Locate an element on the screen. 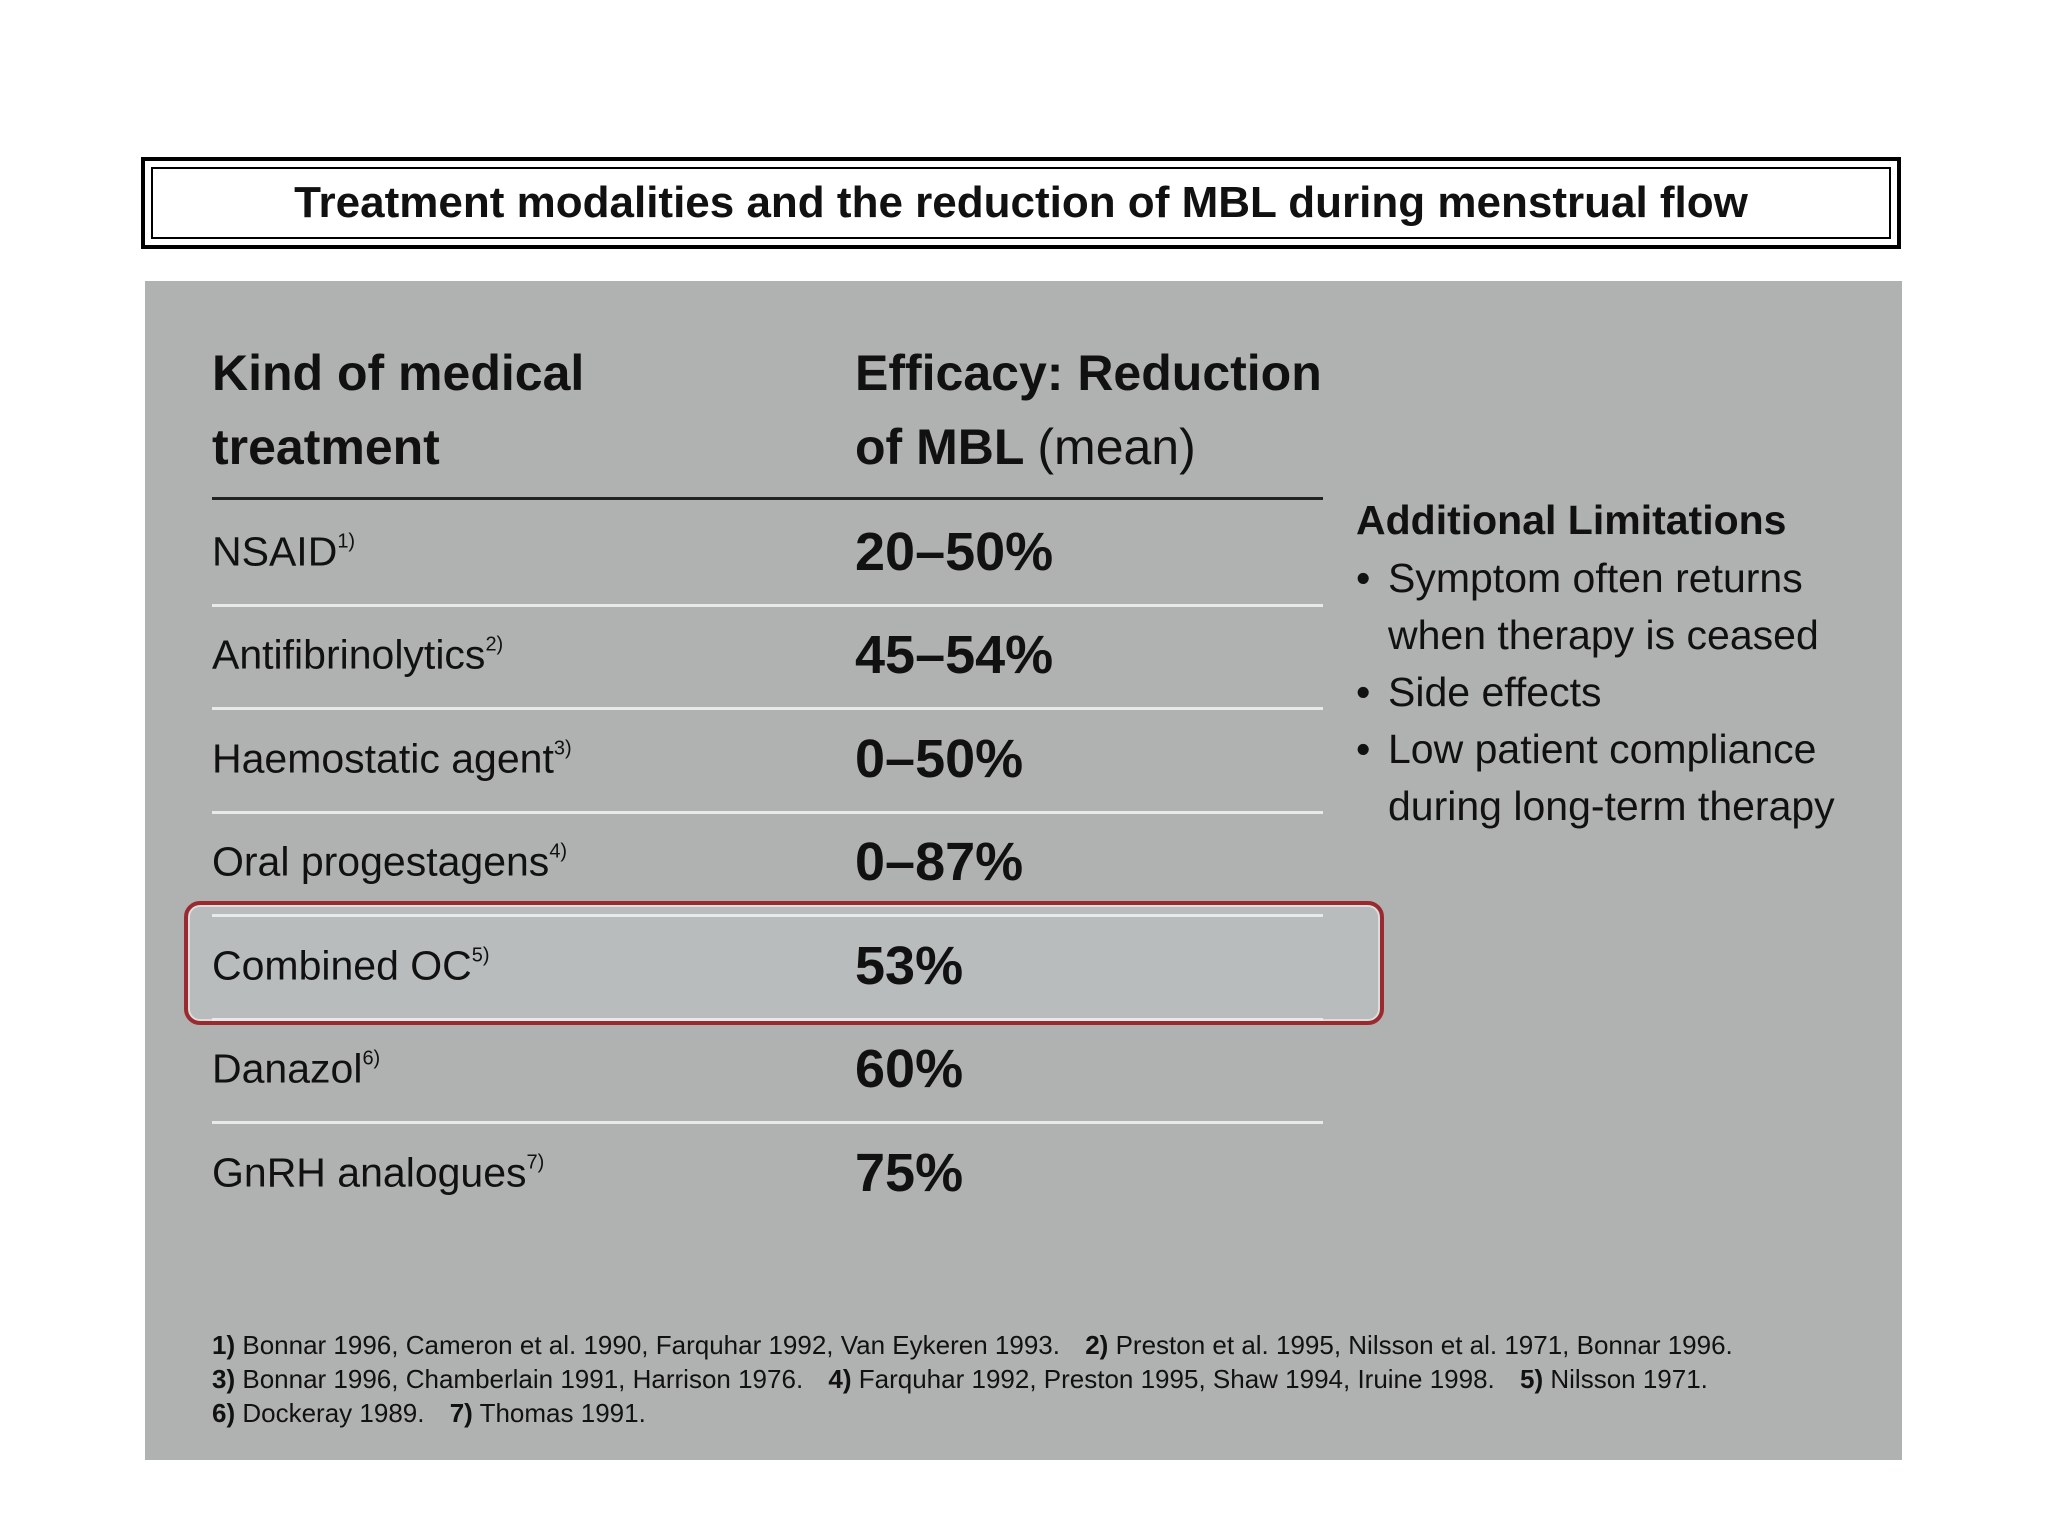  reference-mark: 5) is located at coordinates (480, 955).